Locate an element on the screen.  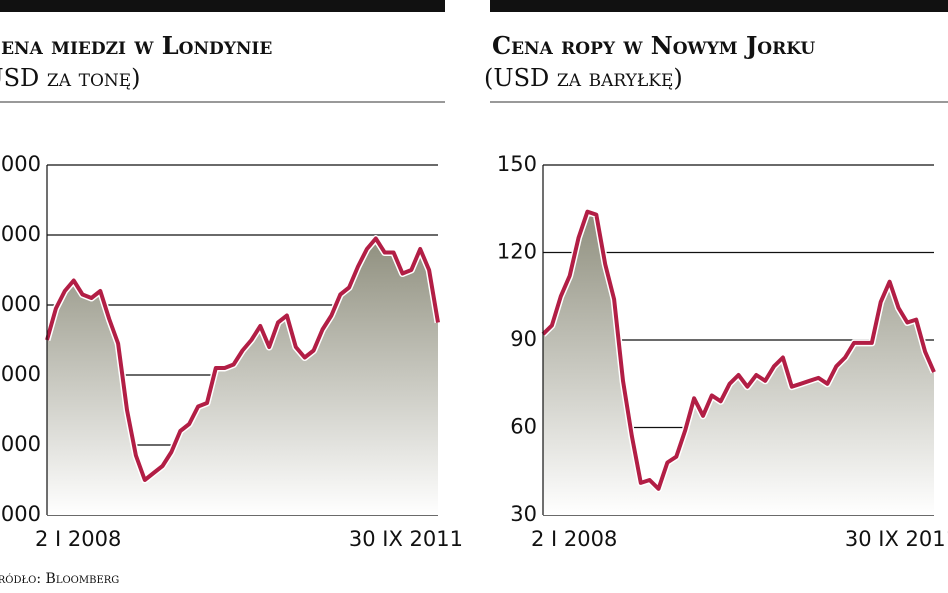
y-tick-label: 90 is located at coordinates (523, 339).